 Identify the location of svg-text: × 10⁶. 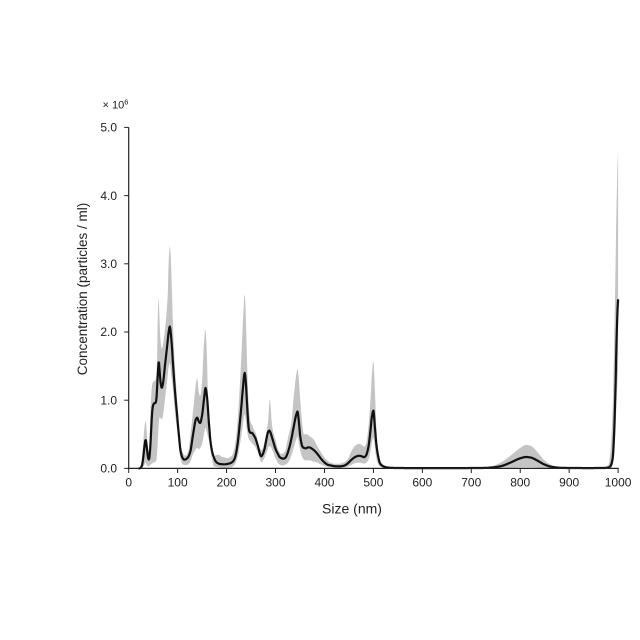
(116, 105).